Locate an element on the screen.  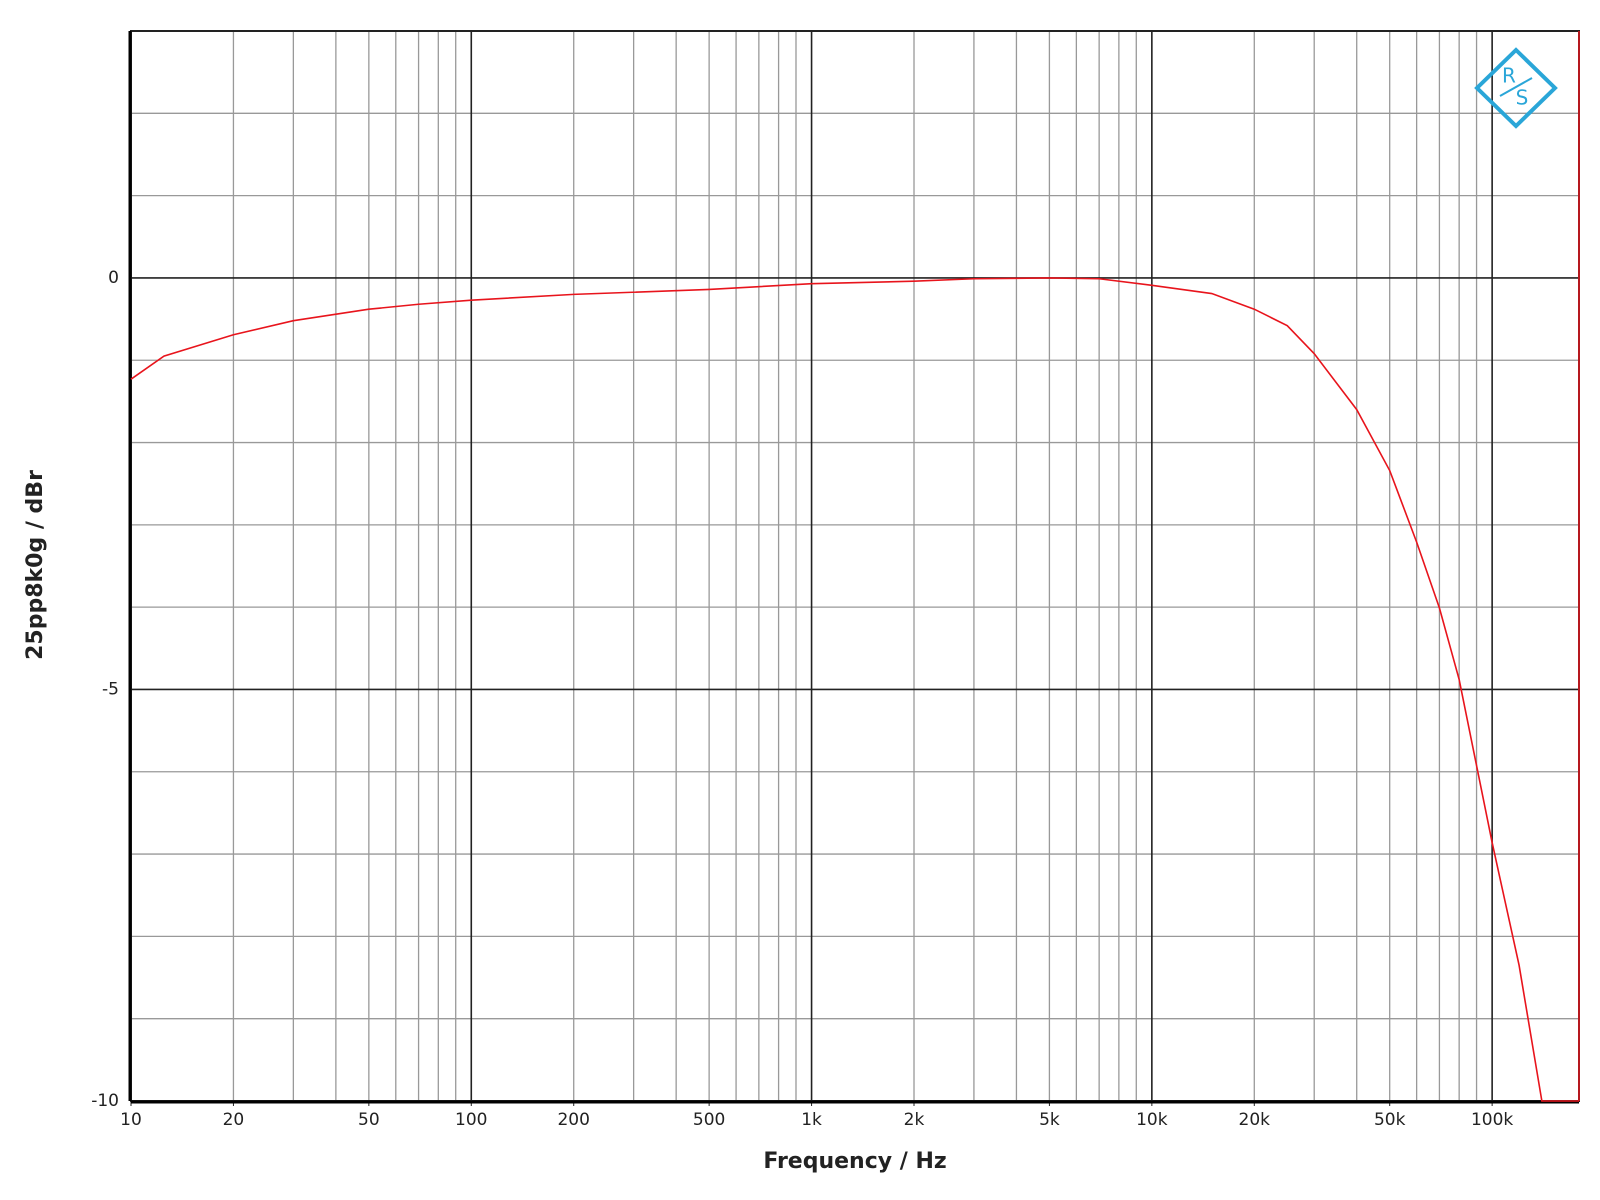
x-tick-label: 50k is located at coordinates (1390, 1120).